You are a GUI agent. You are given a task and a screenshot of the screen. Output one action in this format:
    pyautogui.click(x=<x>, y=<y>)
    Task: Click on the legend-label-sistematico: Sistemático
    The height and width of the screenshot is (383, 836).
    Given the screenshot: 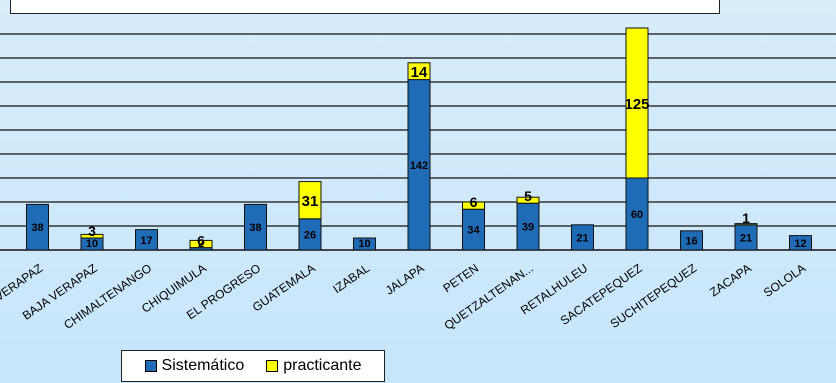 What is the action you would take?
    pyautogui.click(x=203, y=365)
    